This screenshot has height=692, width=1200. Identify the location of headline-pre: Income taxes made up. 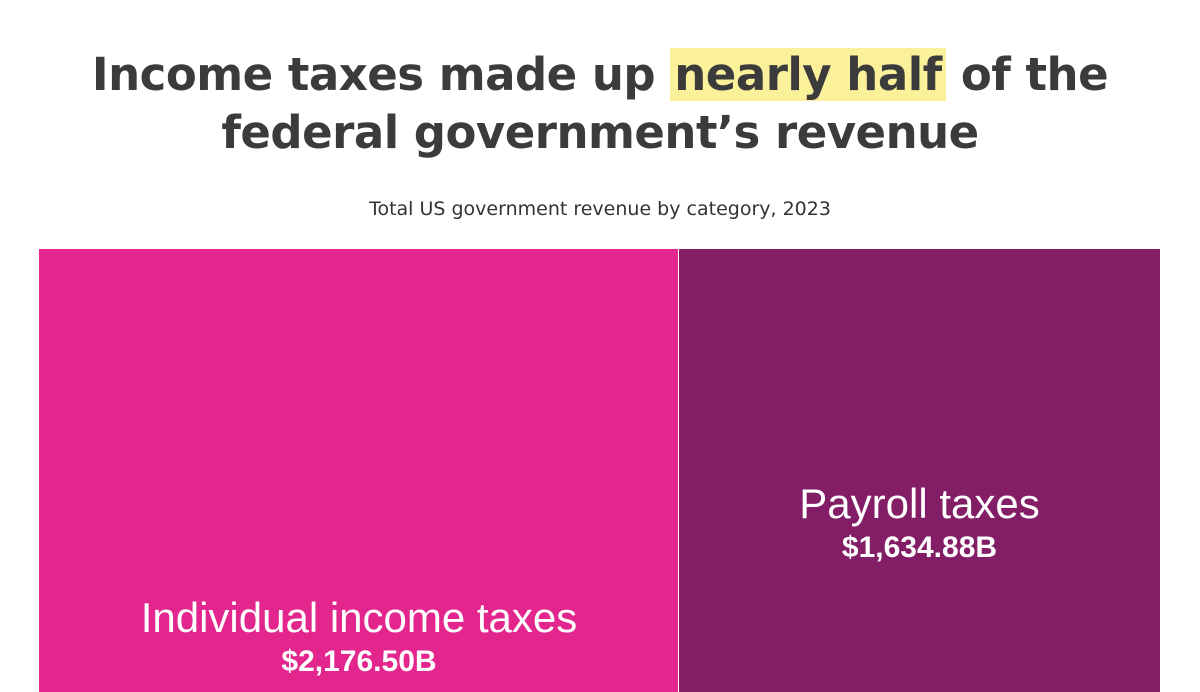
(381, 74).